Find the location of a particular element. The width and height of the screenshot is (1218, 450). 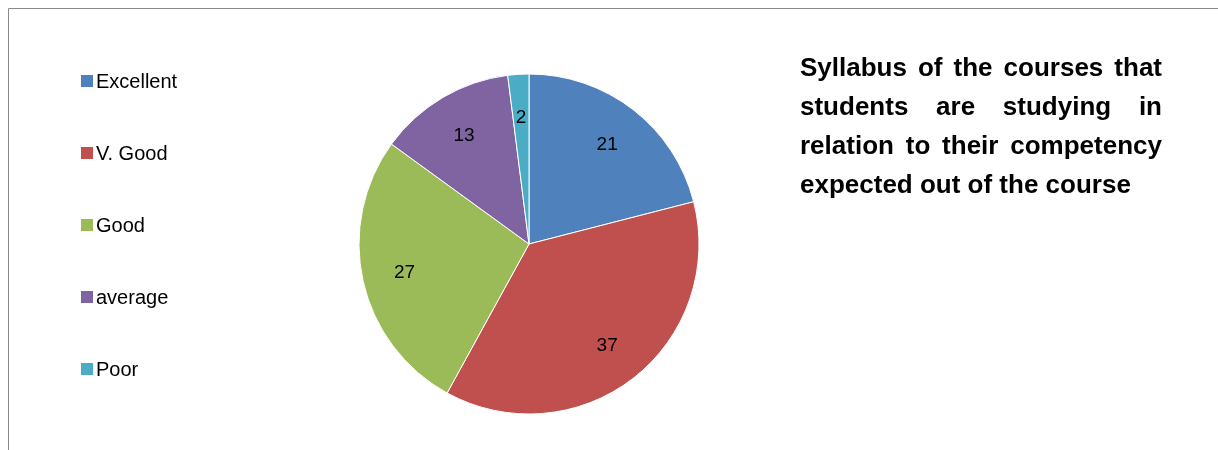

data-label: 21 is located at coordinates (607, 143).